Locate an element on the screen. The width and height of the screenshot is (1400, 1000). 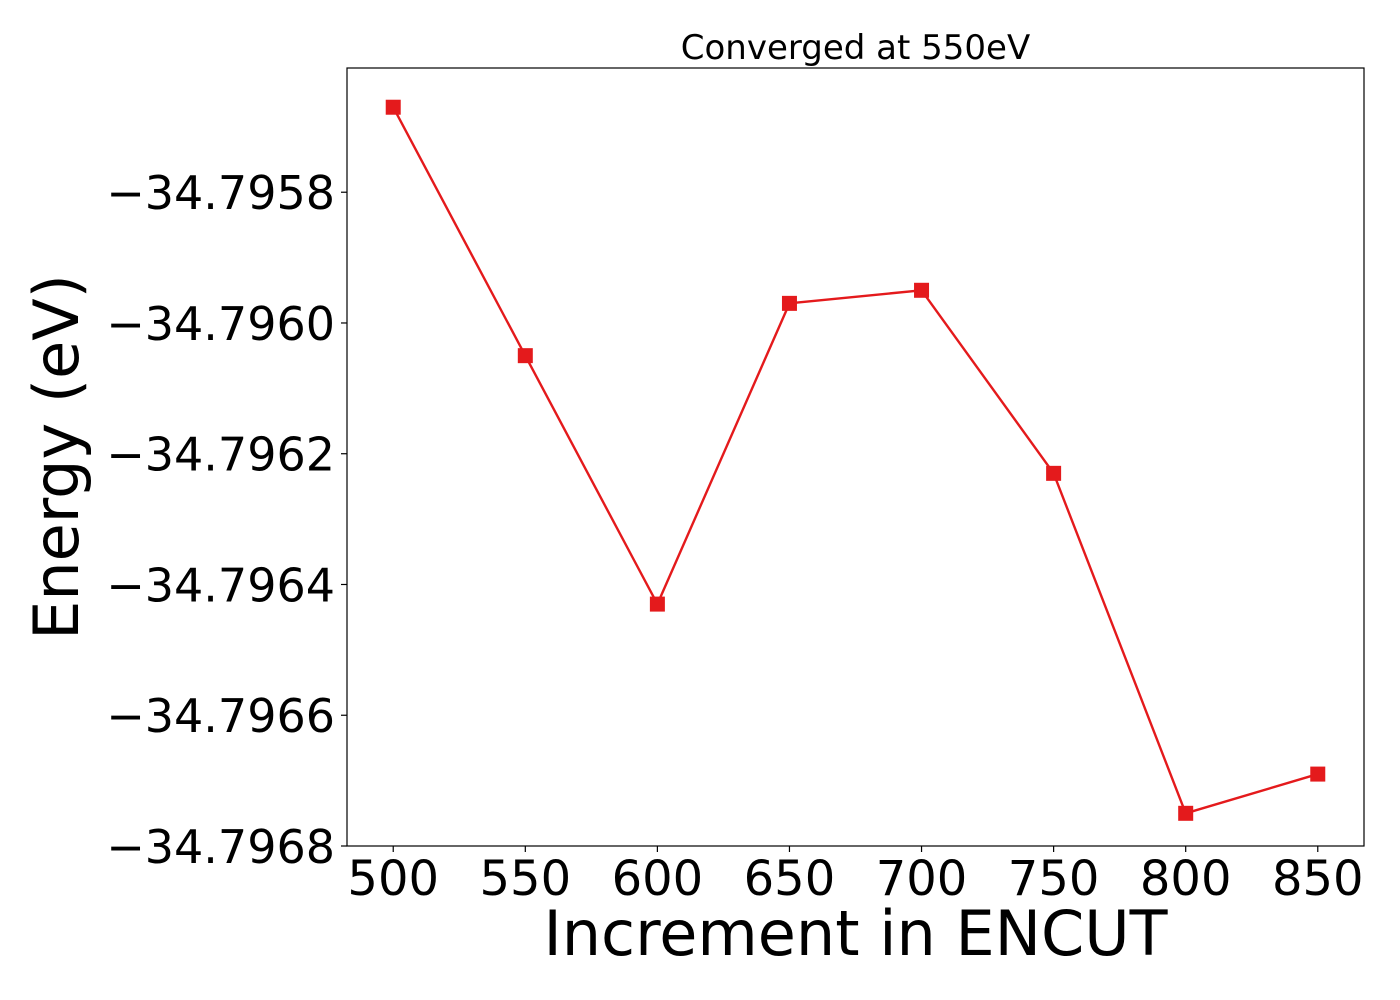
x-axis-title: Increment in ENCUT is located at coordinates (855, 933).